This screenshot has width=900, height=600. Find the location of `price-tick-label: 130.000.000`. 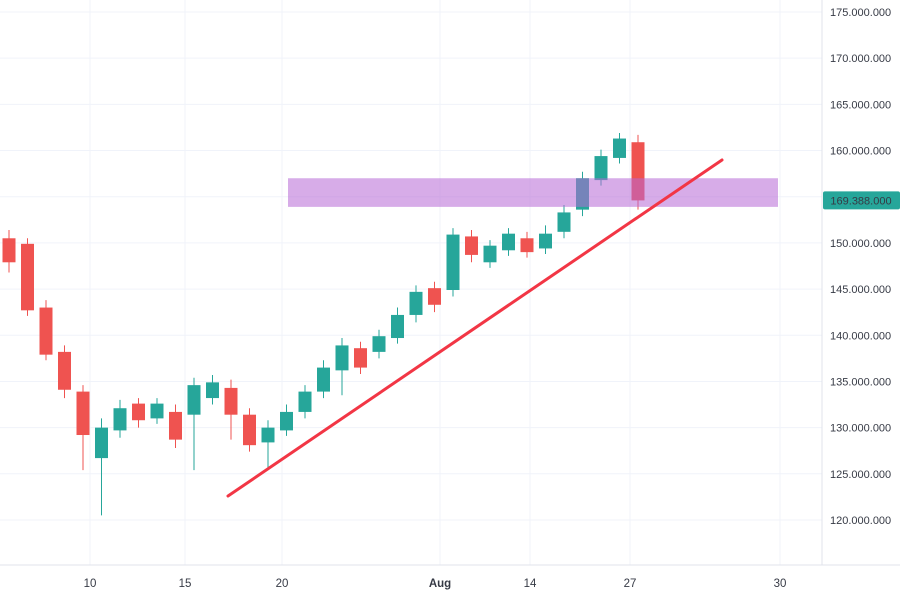

price-tick-label: 130.000.000 is located at coordinates (860, 429).